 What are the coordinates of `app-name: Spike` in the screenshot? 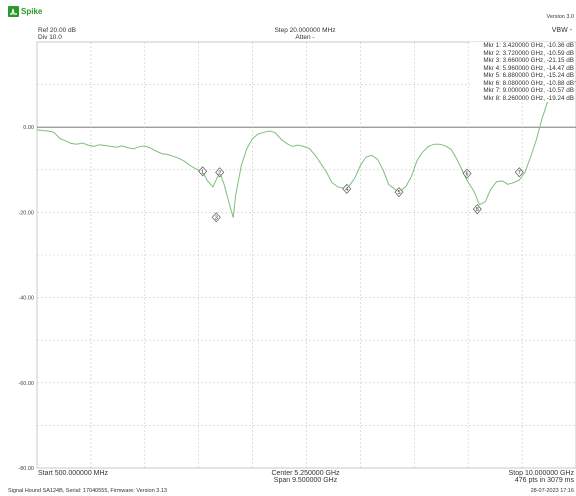 It's located at (32, 11).